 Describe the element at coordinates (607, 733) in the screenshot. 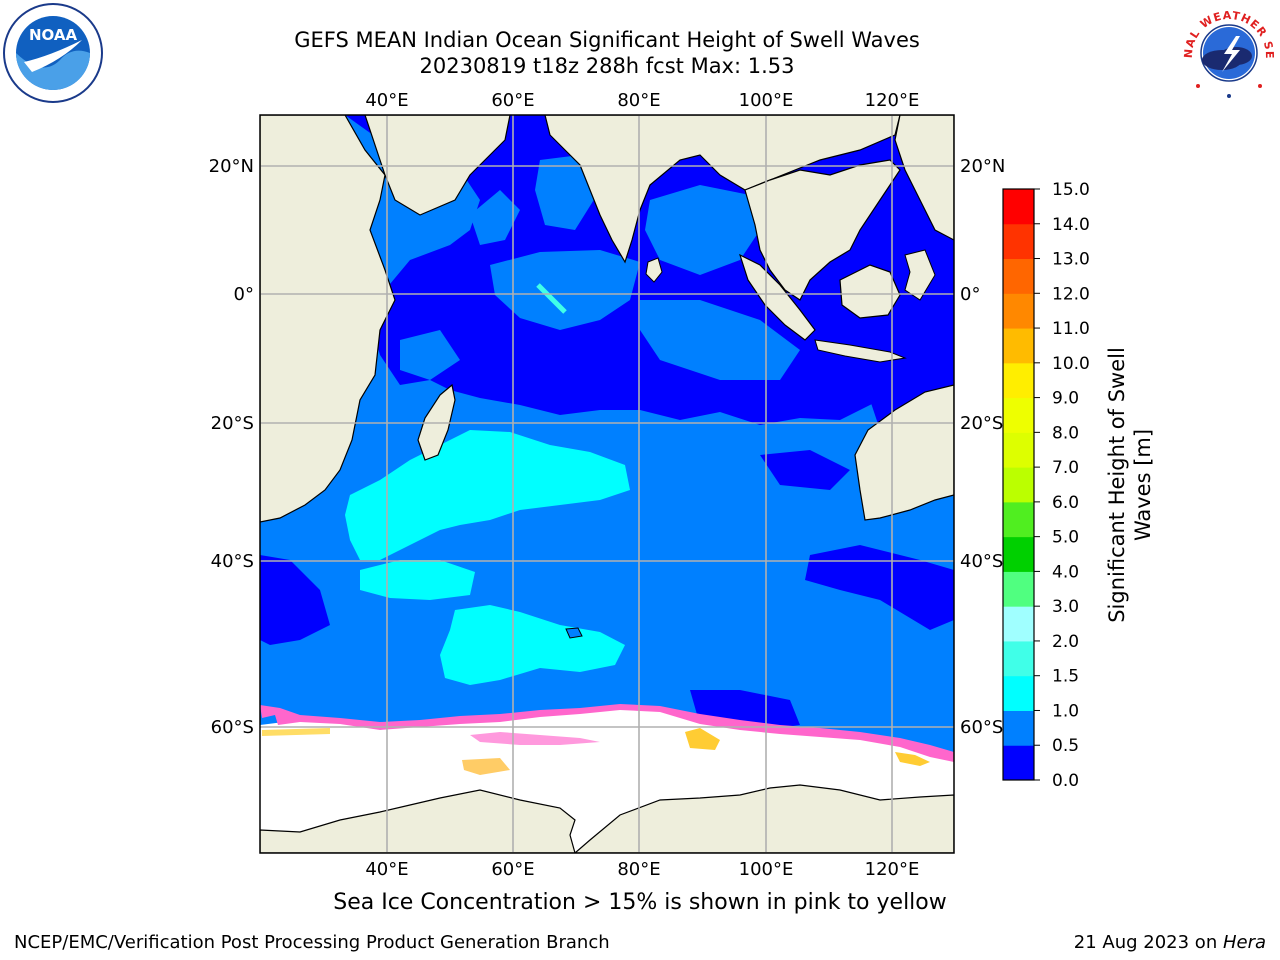

I see `sea-ice-edge-pink` at that location.